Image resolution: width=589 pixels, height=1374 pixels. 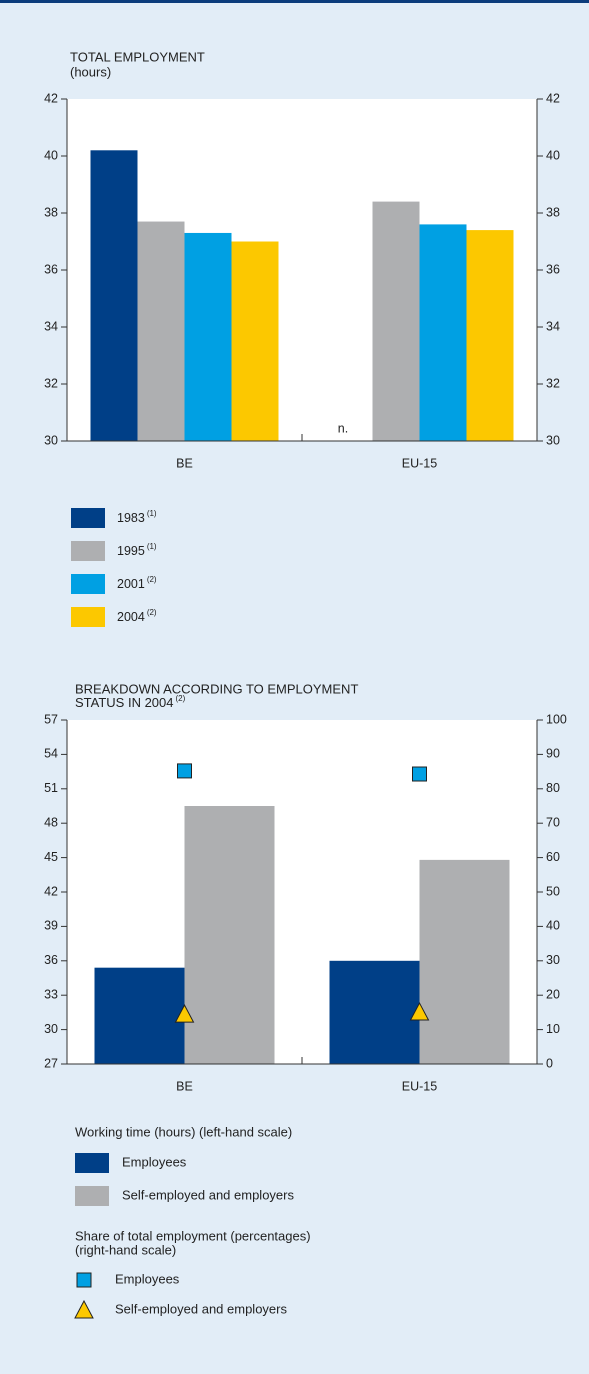 I want to click on y2-tick-label: 42, so click(x=553, y=98).